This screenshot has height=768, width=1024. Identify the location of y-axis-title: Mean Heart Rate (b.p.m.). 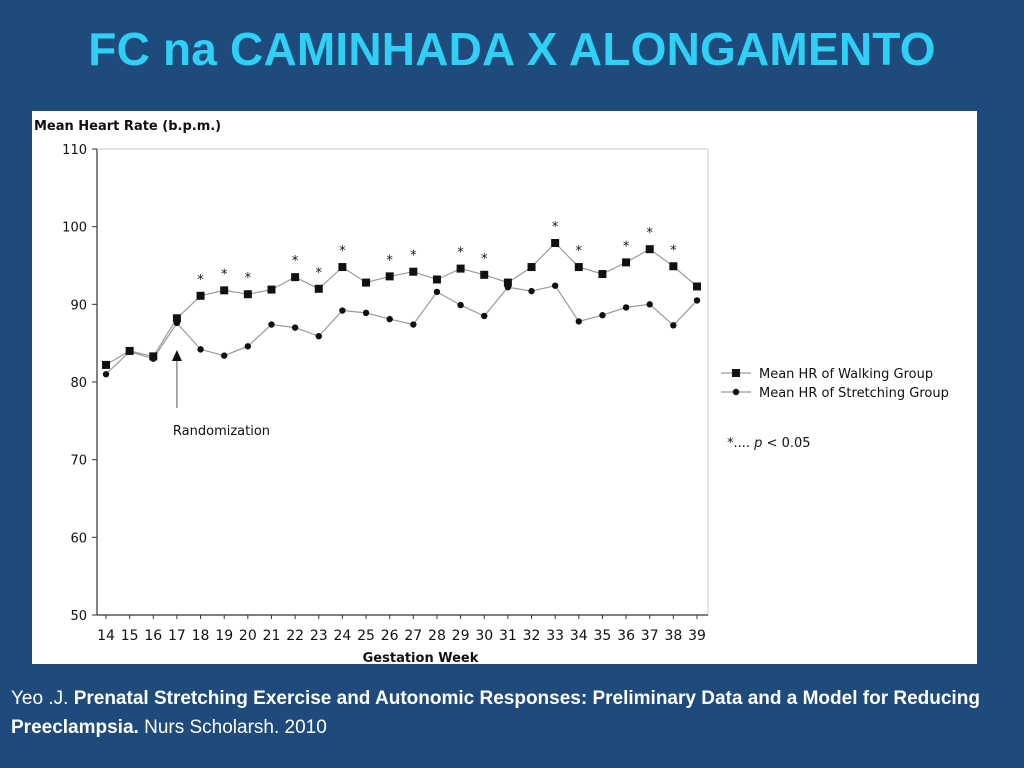
(127, 126).